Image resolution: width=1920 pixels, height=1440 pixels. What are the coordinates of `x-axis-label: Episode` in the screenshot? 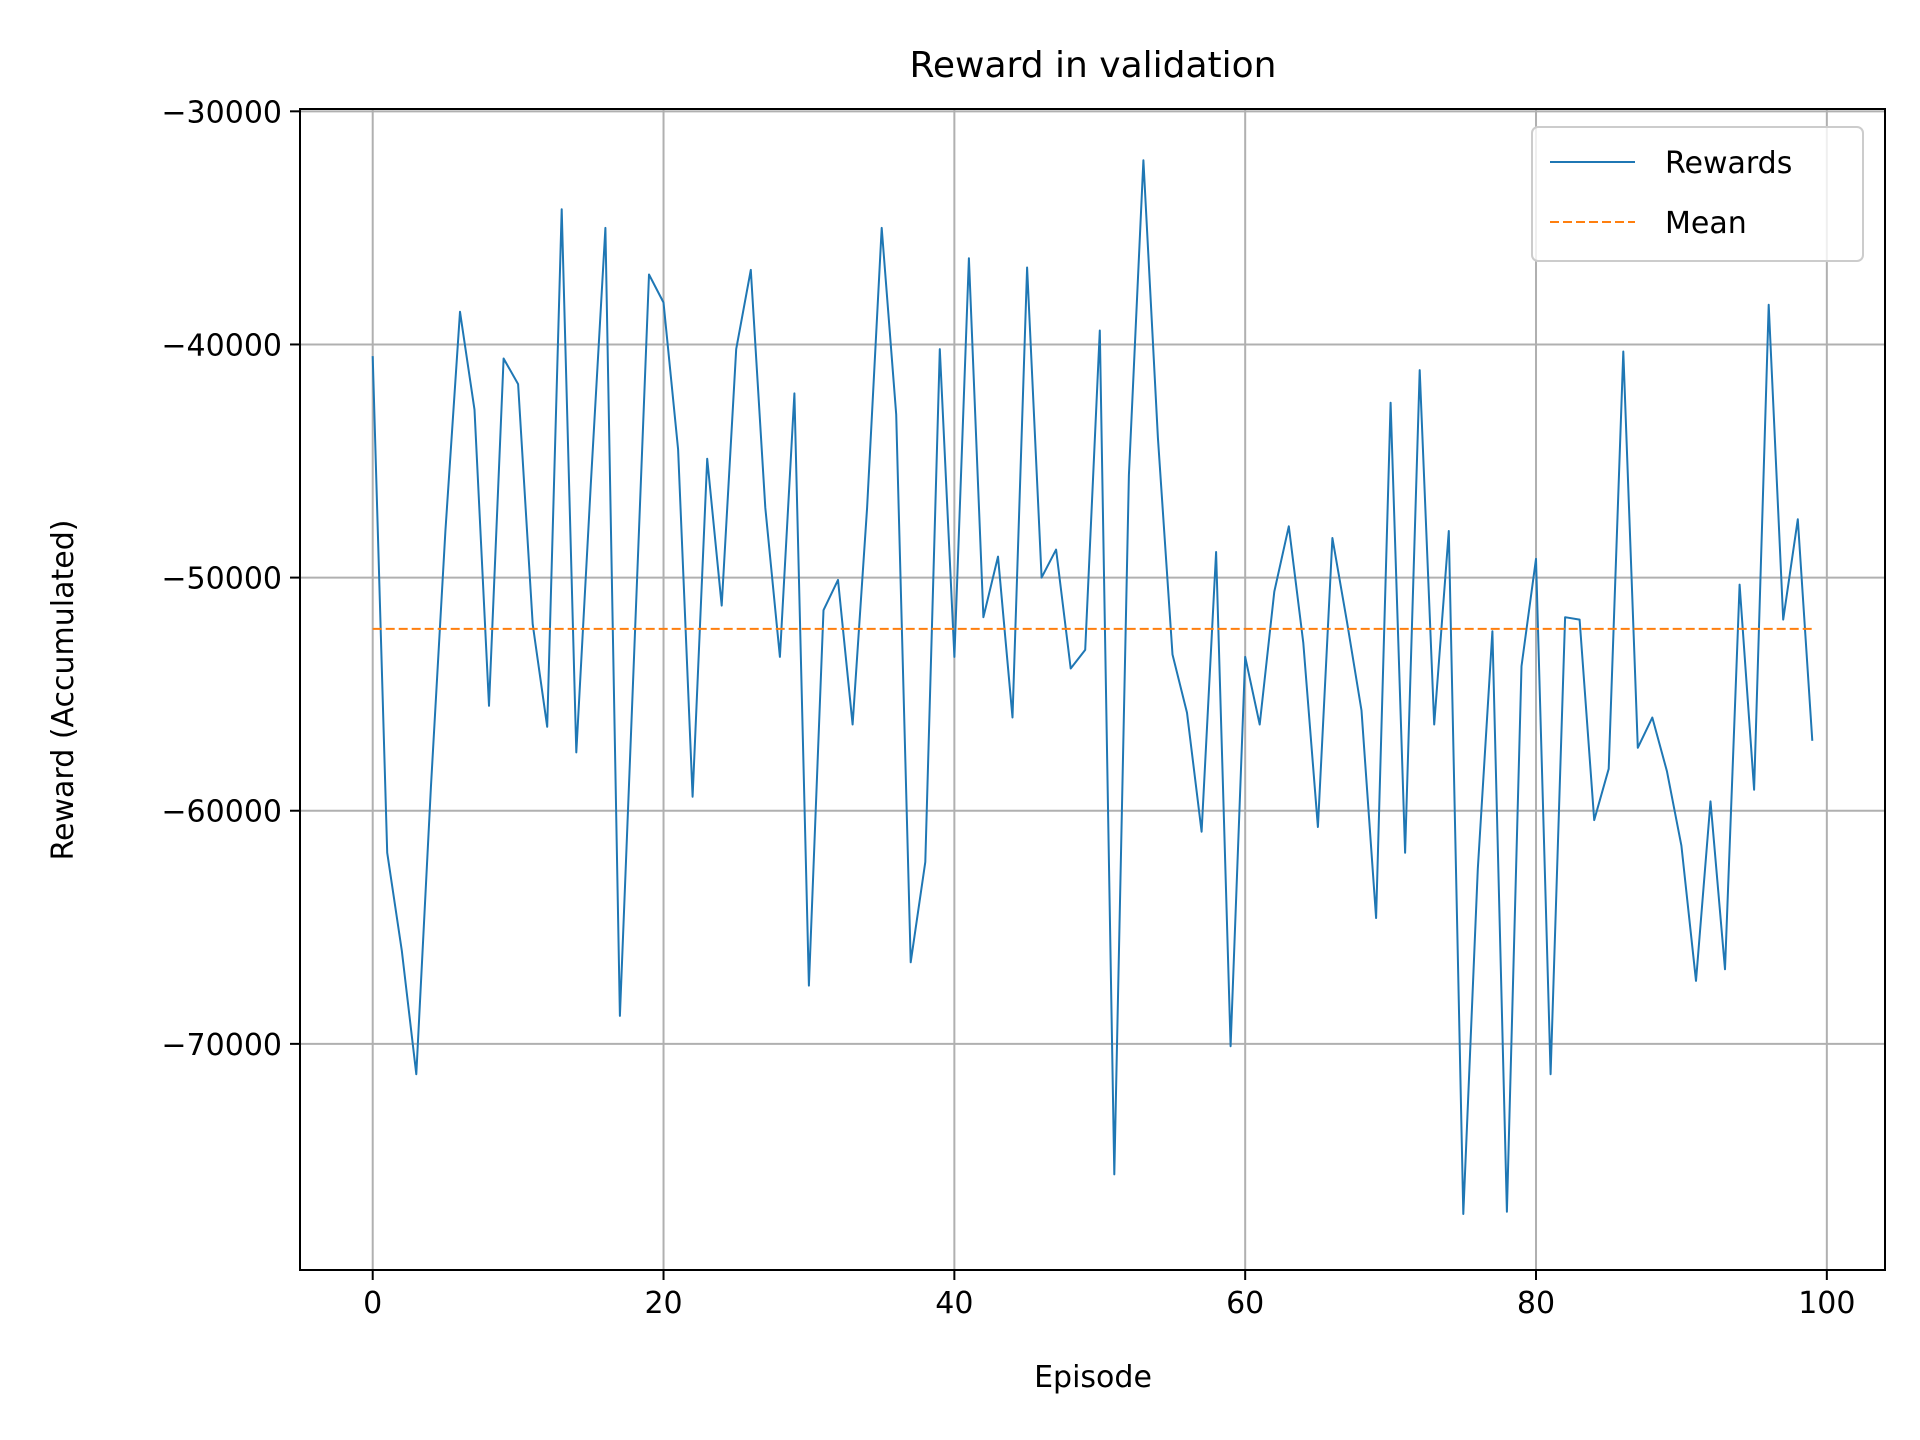 It's located at (1093, 1377).